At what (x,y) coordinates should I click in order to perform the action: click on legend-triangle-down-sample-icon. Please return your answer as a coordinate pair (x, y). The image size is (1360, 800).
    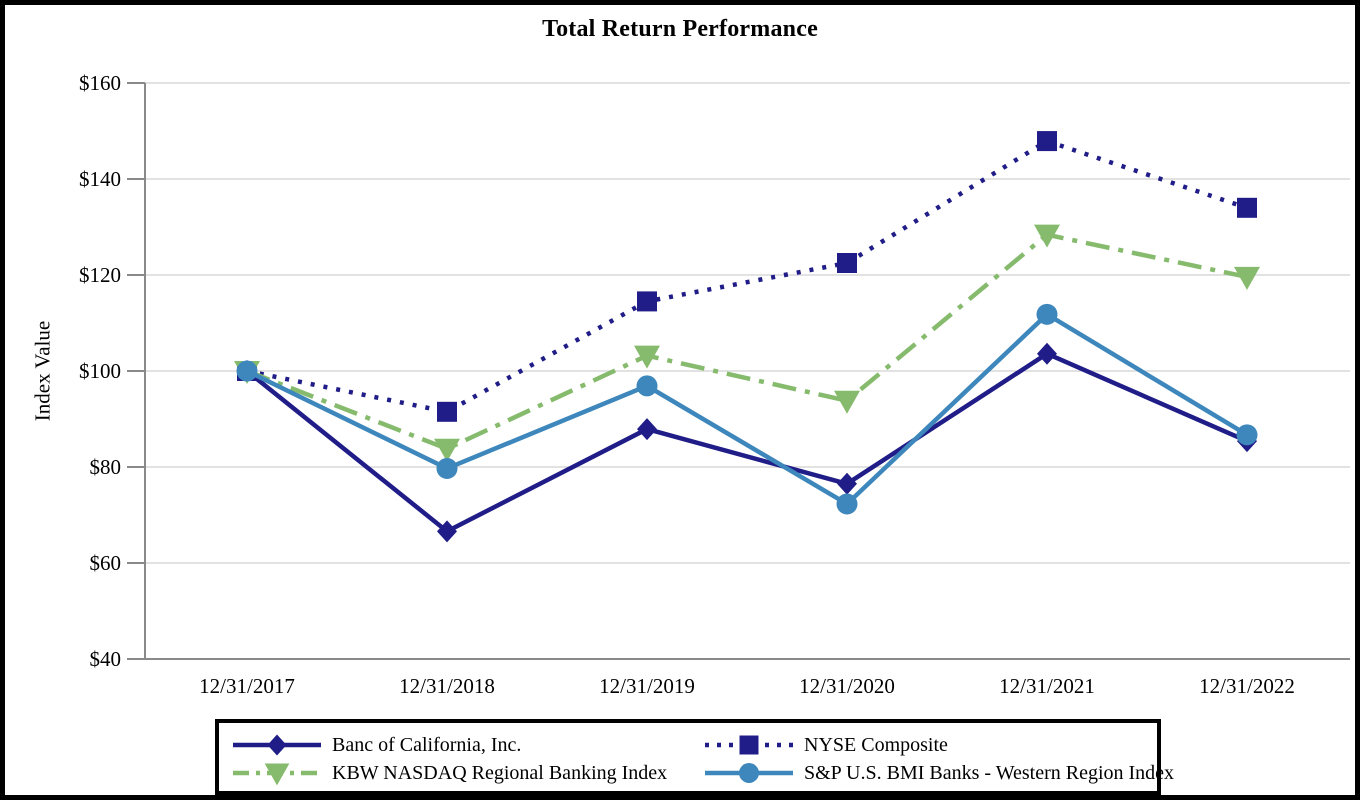
    Looking at the image, I should click on (277, 774).